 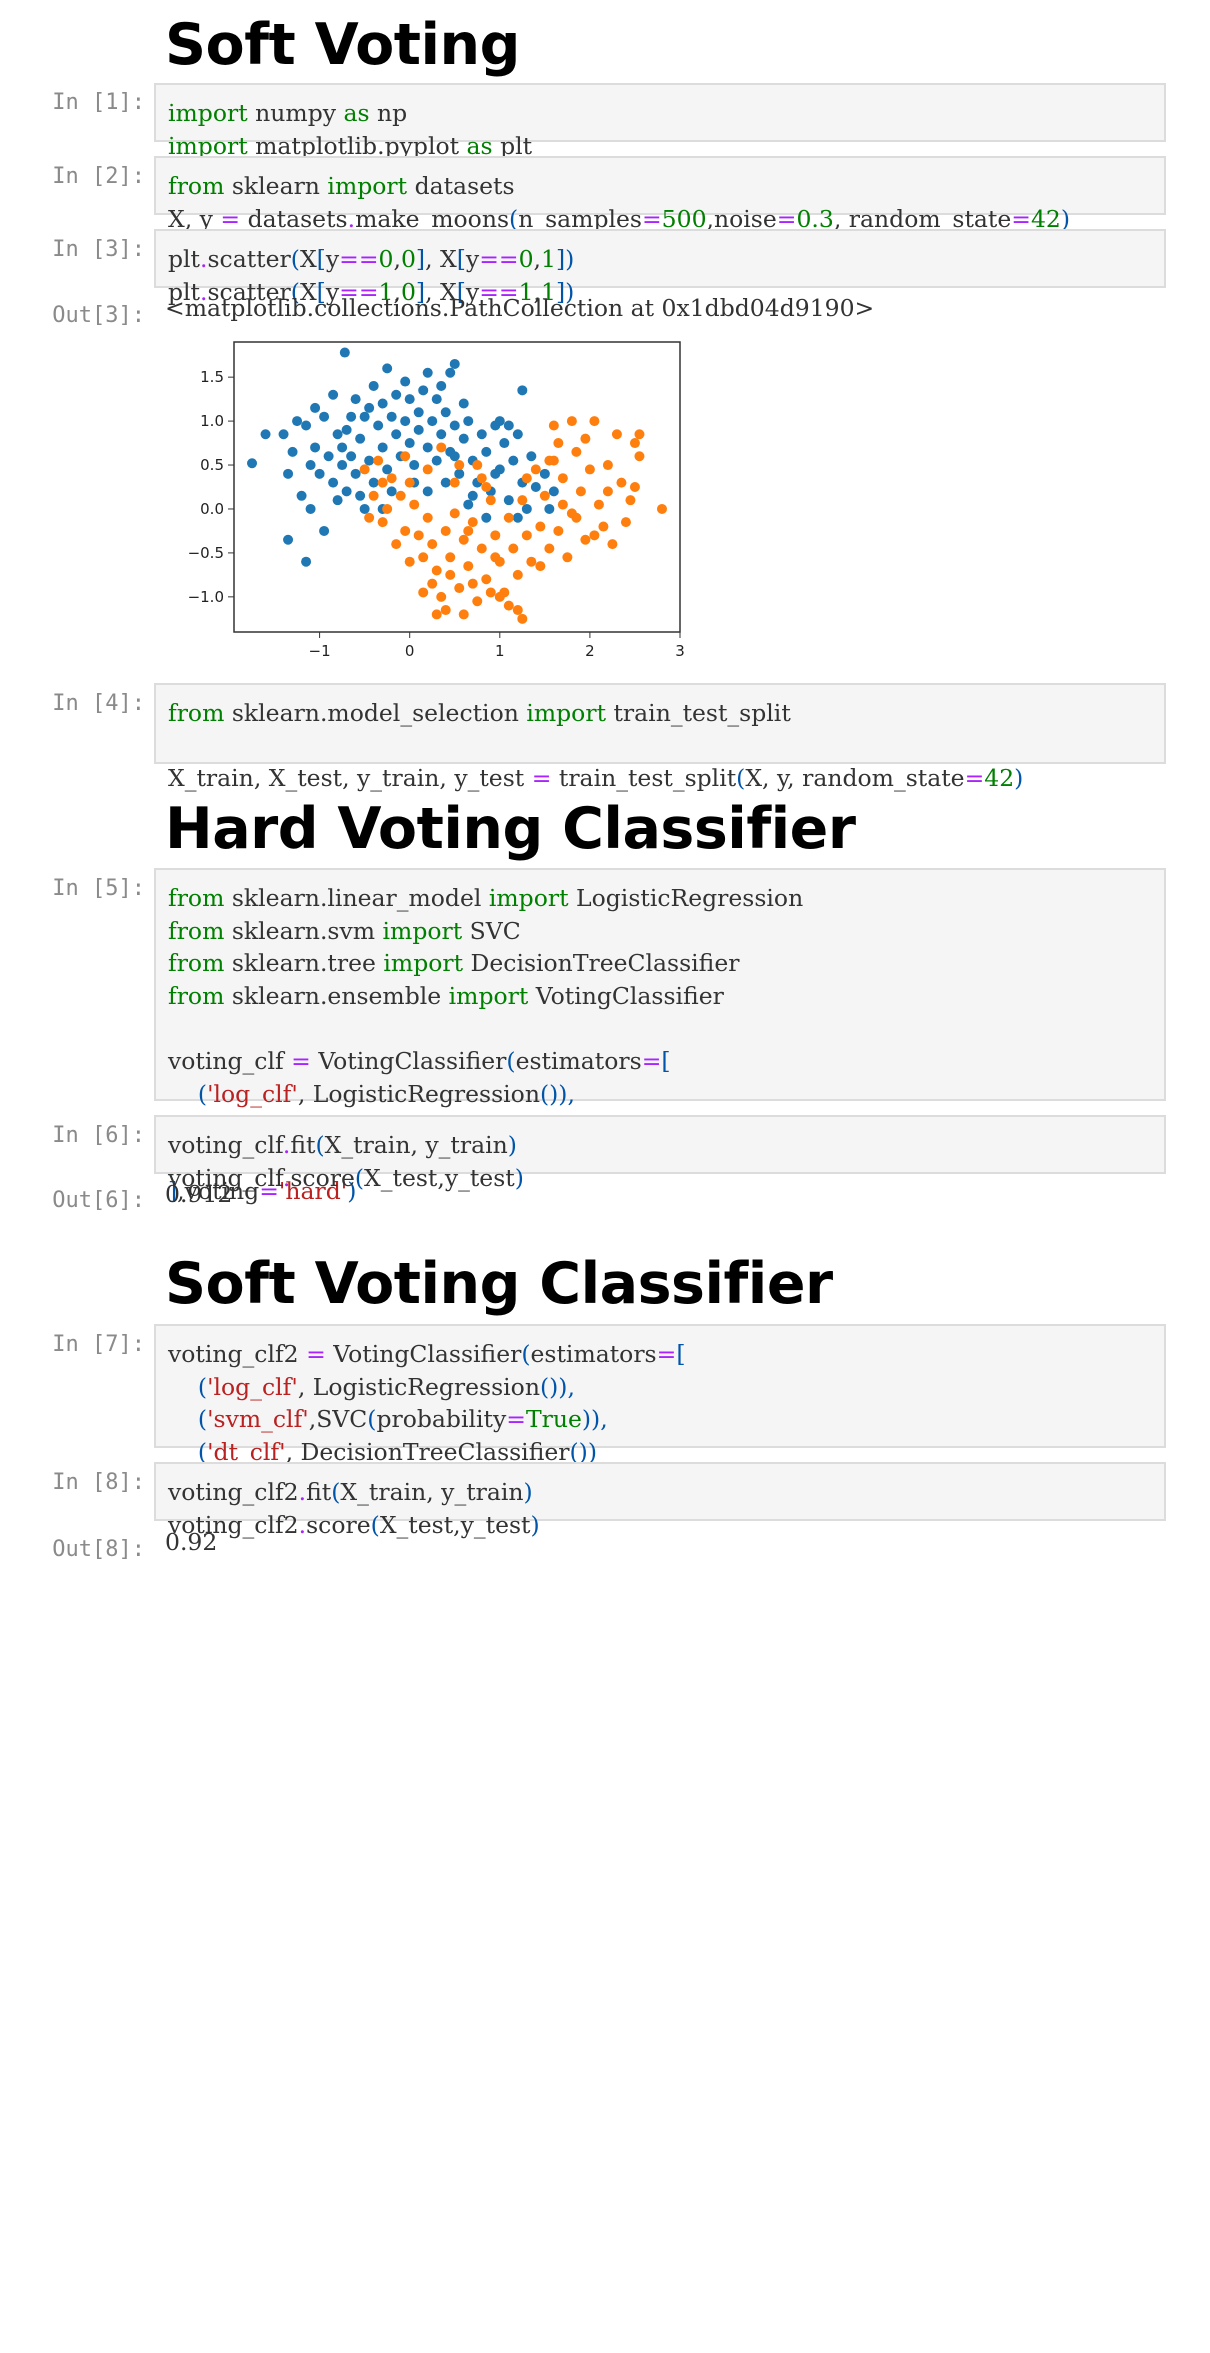 What do you see at coordinates (98, 1200) in the screenshot?
I see `prompt-out-6: Out[6]:` at bounding box center [98, 1200].